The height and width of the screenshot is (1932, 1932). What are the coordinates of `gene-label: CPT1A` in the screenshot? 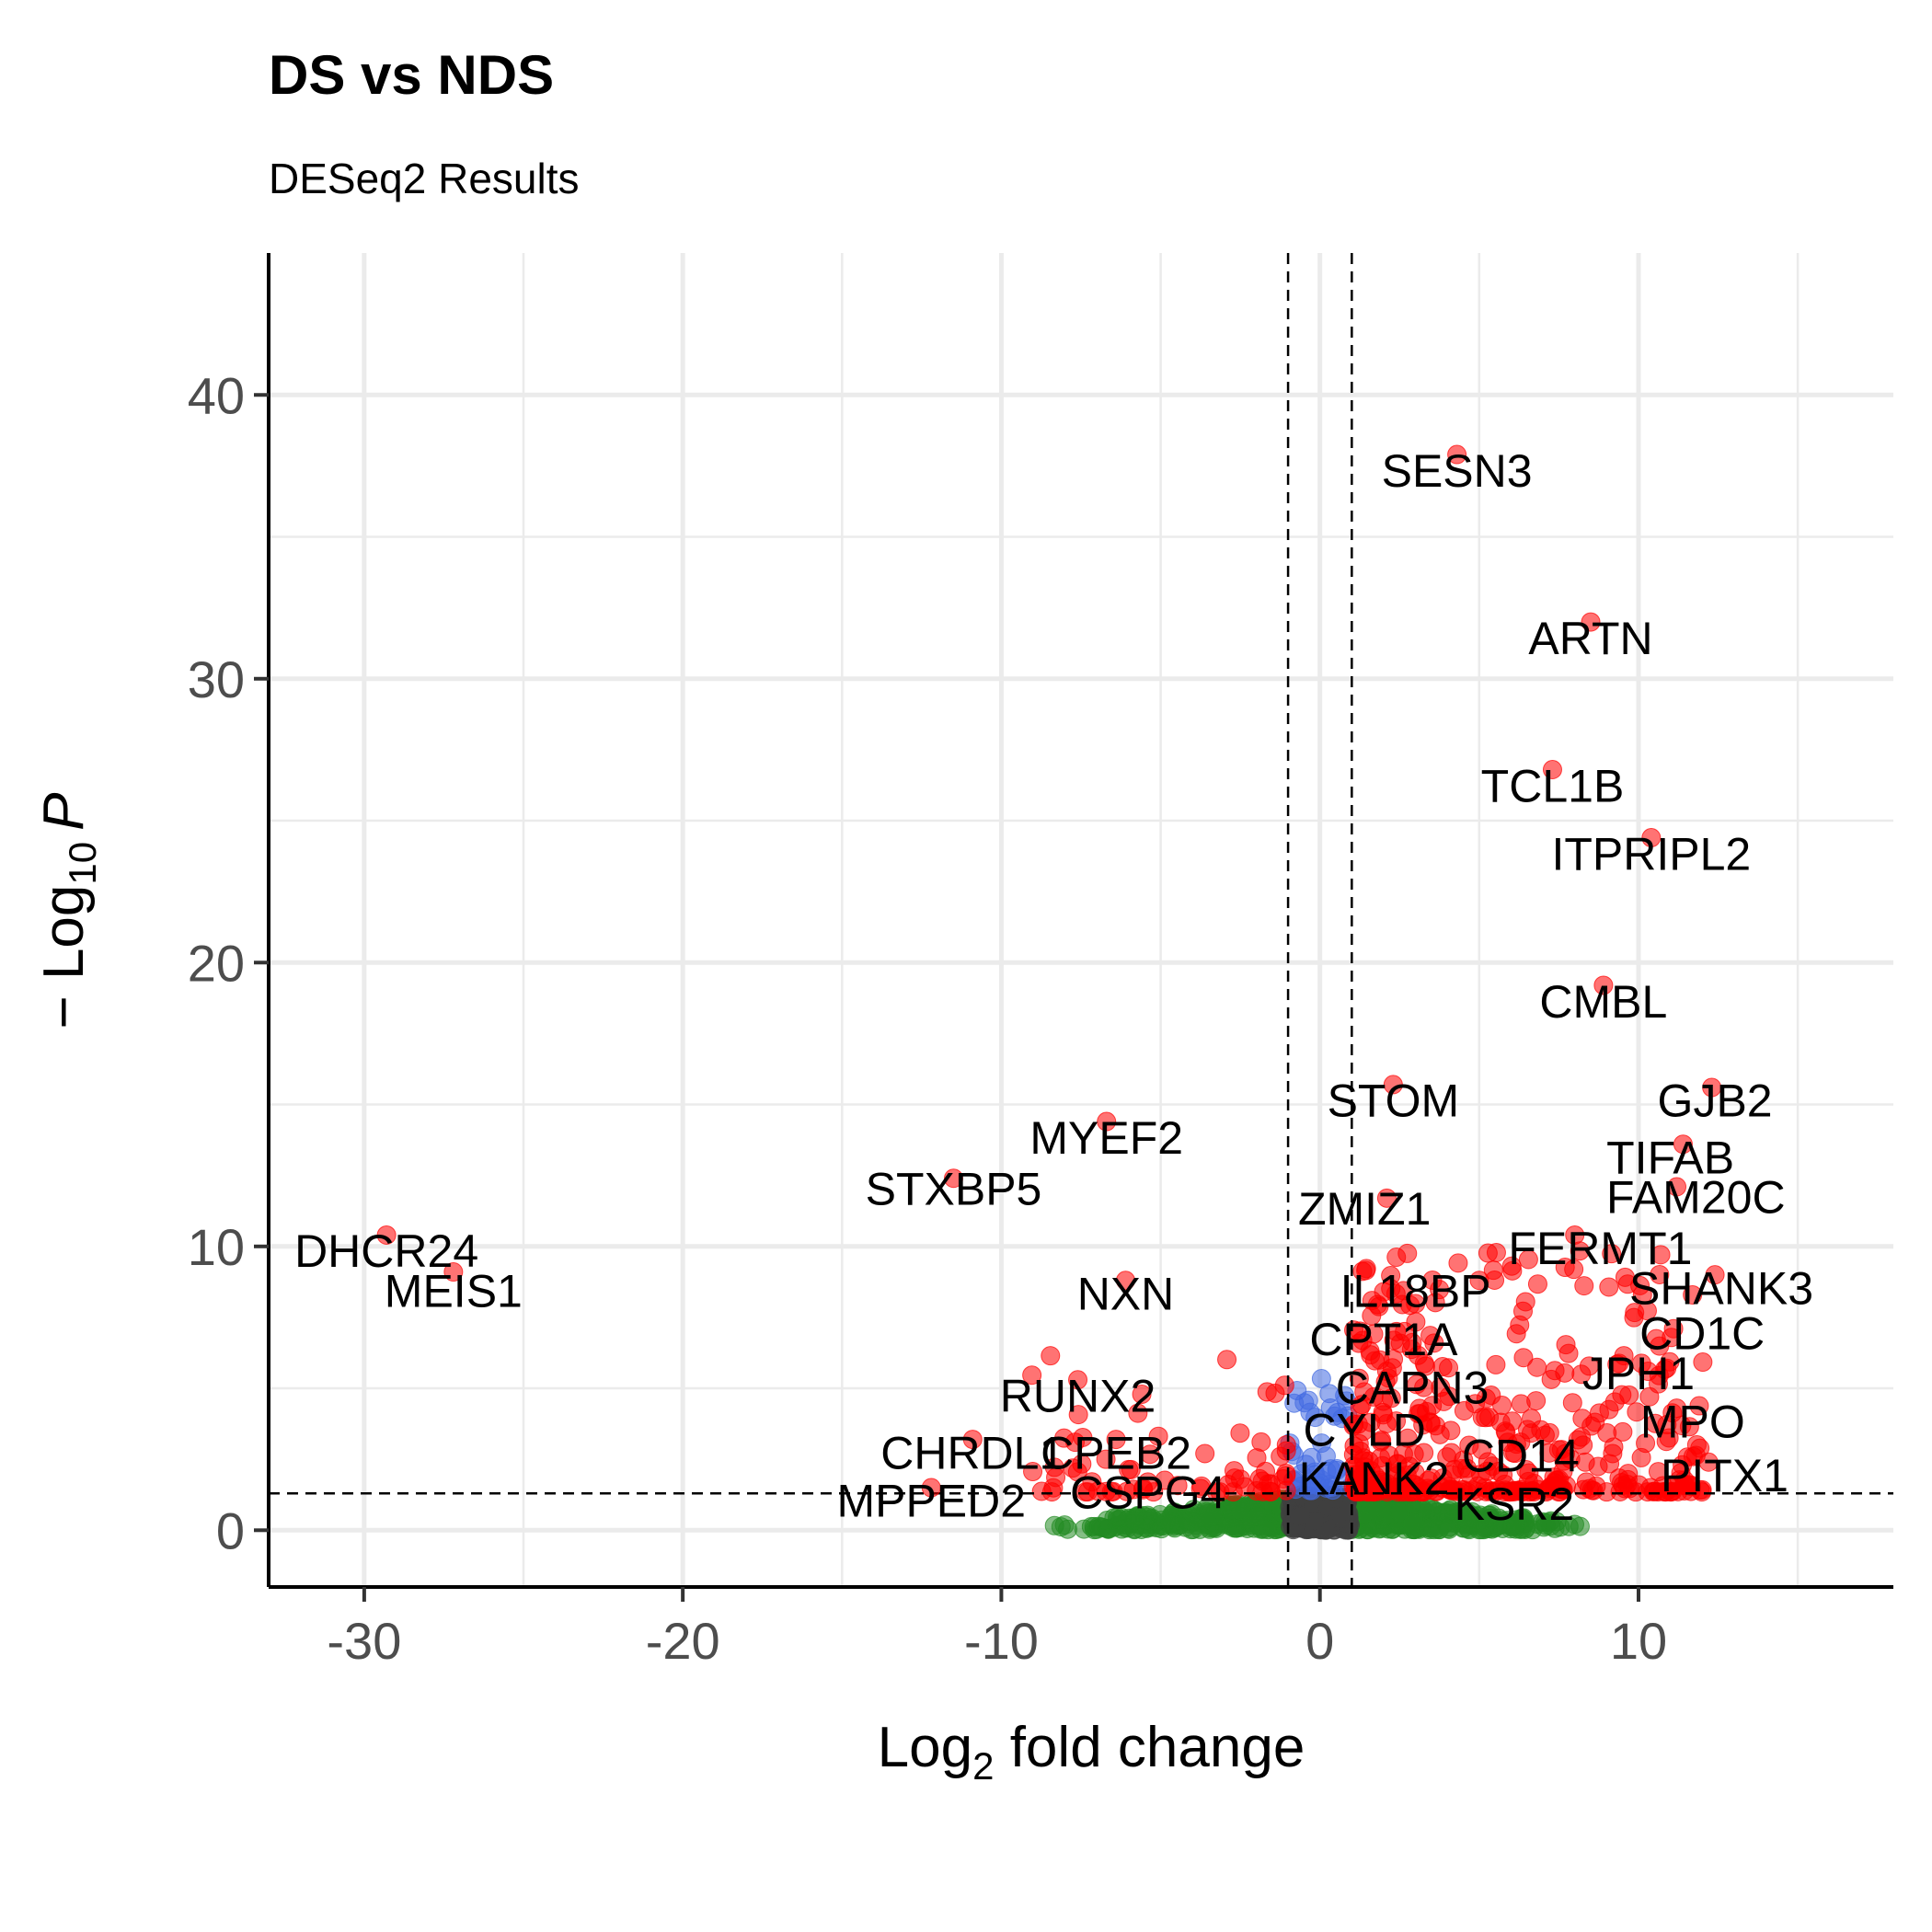 It's located at (1383, 1339).